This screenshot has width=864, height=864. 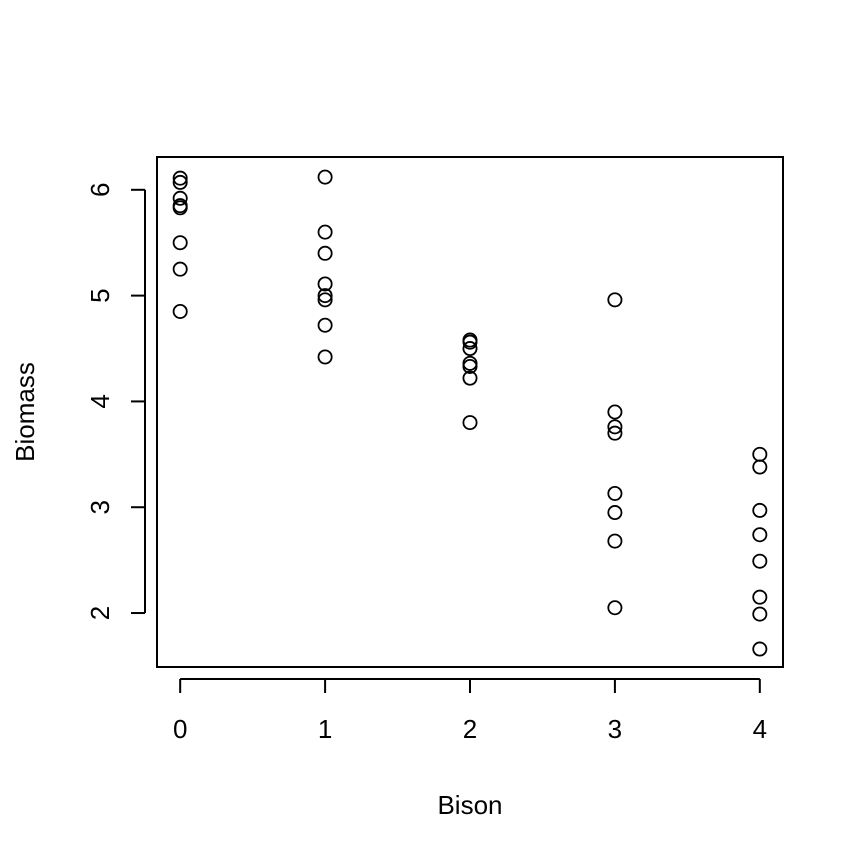 I want to click on x-tick-label: 4, so click(x=760, y=729).